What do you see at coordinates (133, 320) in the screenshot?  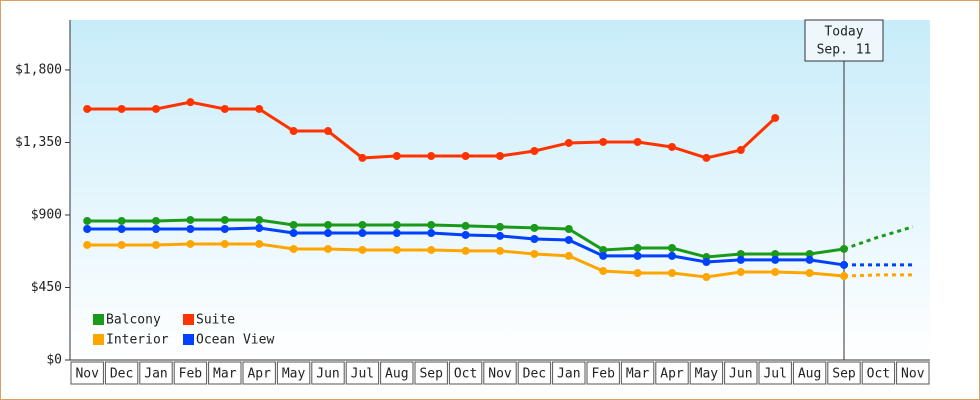 I see `legend-label: Balcony` at bounding box center [133, 320].